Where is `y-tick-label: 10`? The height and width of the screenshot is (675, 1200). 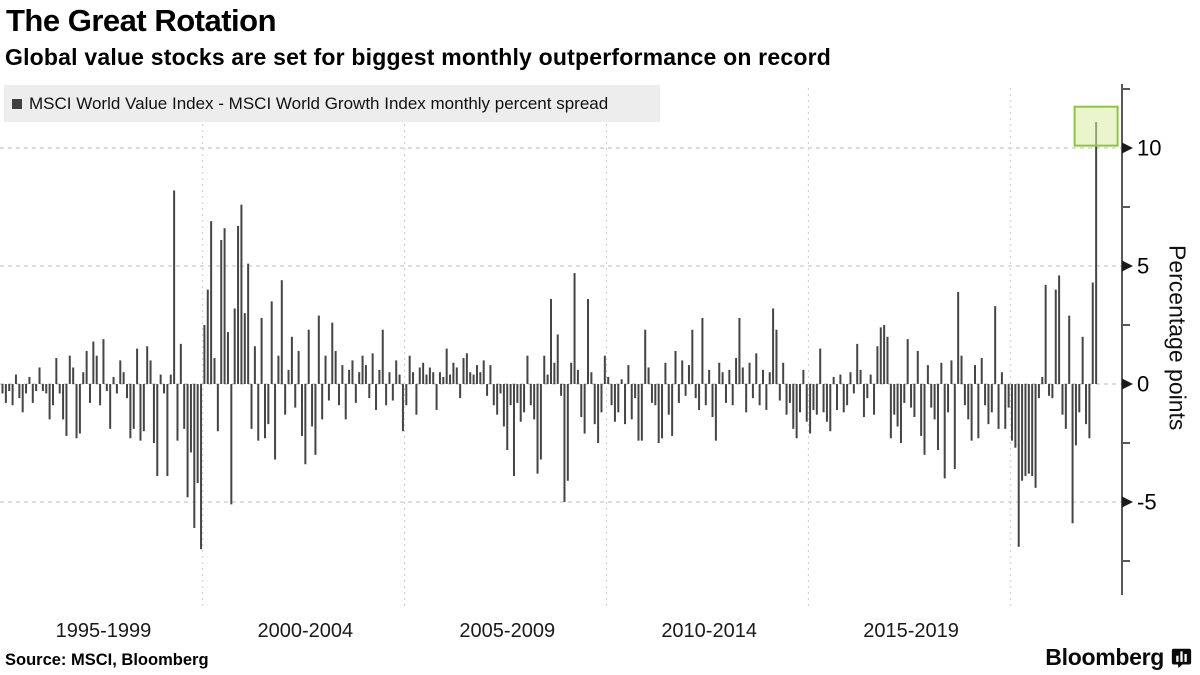
y-tick-label: 10 is located at coordinates (1149, 148).